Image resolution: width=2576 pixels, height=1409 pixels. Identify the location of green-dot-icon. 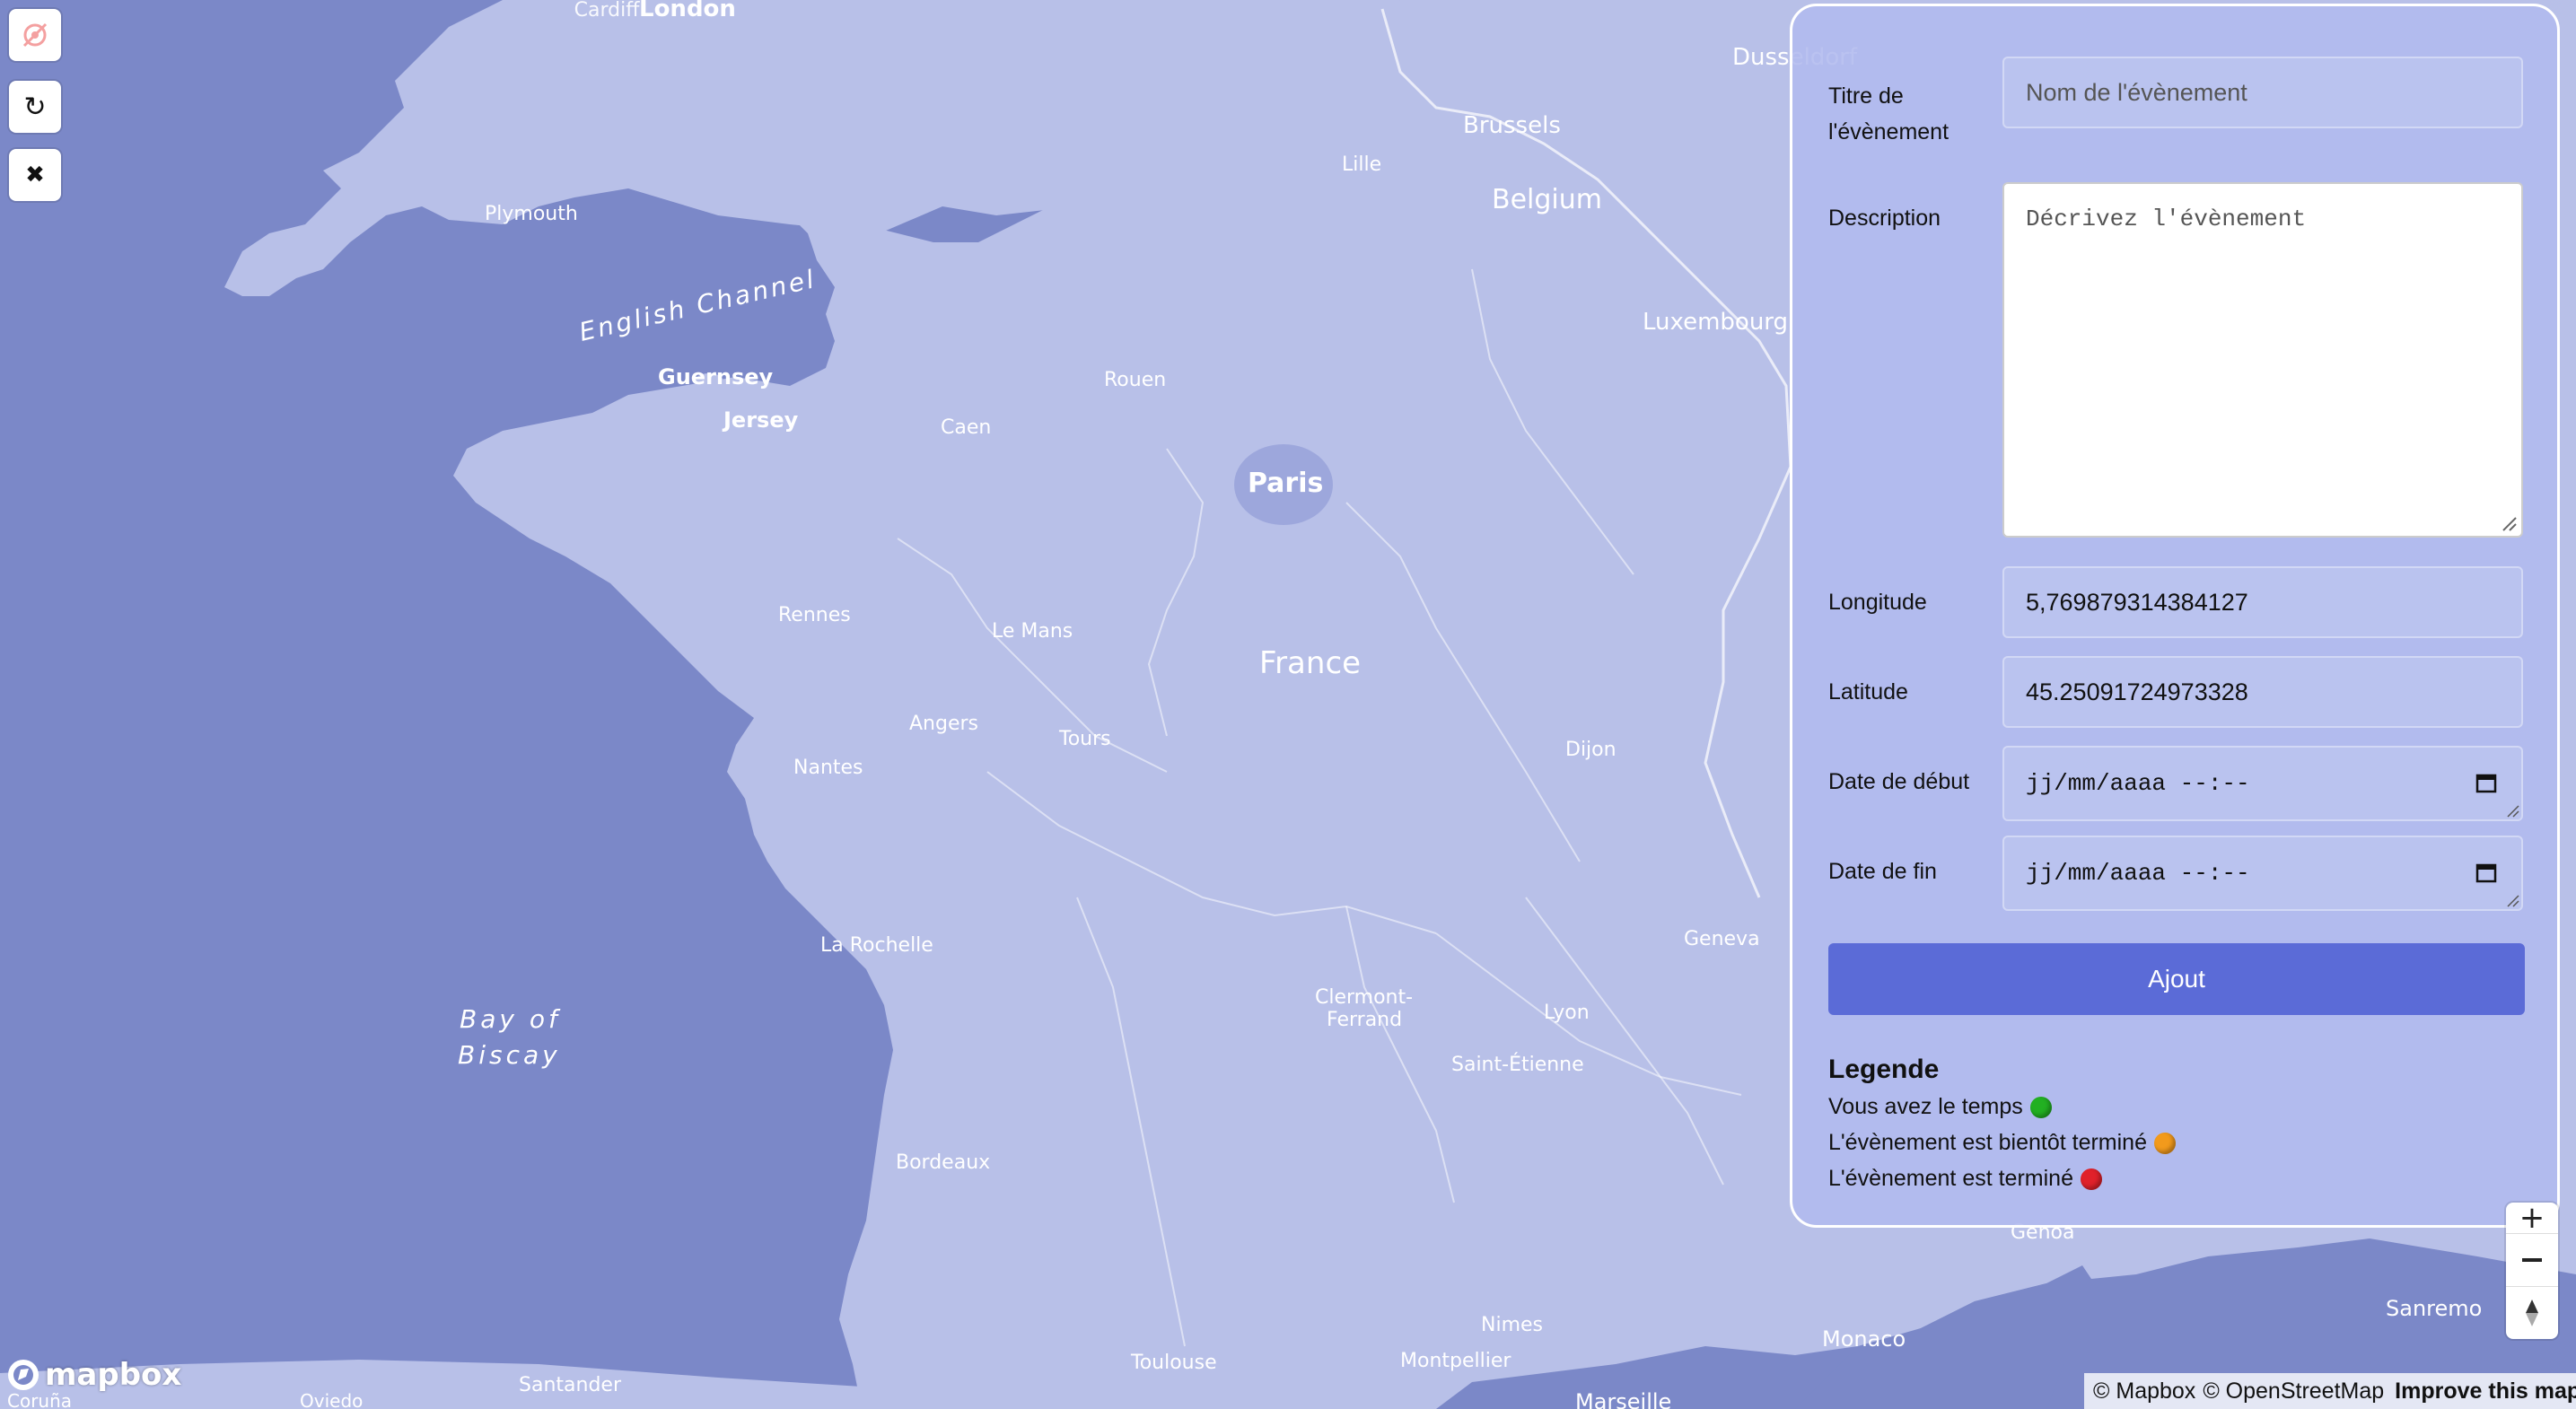
(2040, 1107).